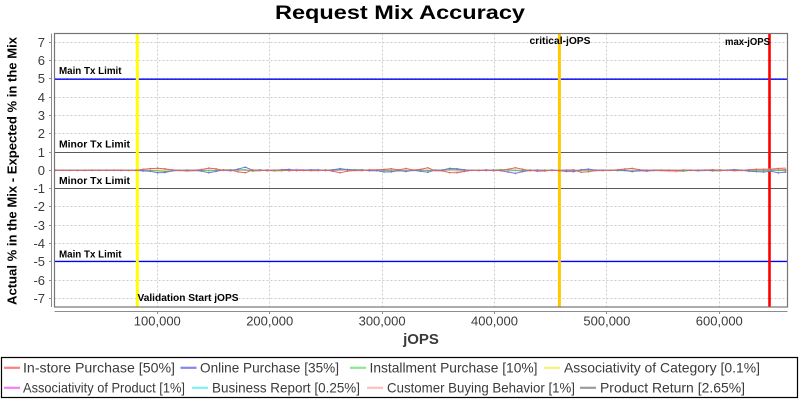 The image size is (800, 400). Describe the element at coordinates (286, 388) in the screenshot. I see `svg-text: Business Report [0.25%]` at that location.